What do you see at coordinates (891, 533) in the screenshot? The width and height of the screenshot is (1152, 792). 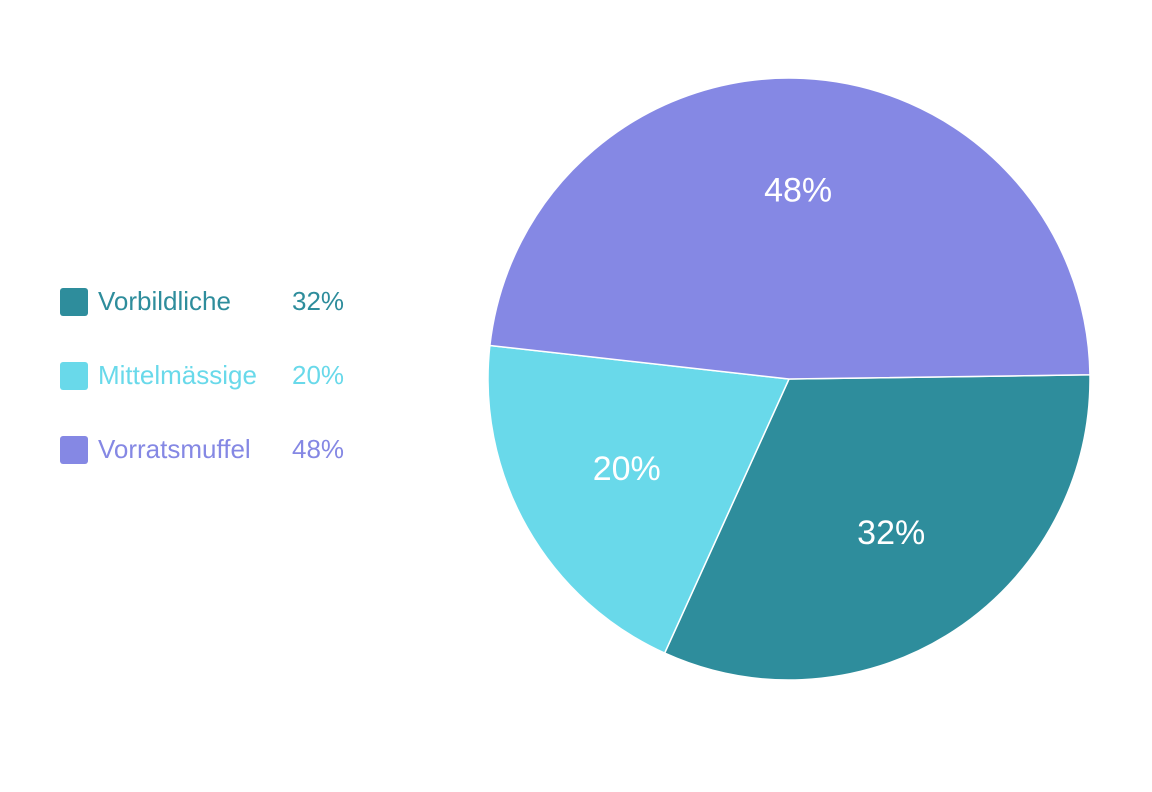 I see `slice-value-label-vorbildliche: 32%` at bounding box center [891, 533].